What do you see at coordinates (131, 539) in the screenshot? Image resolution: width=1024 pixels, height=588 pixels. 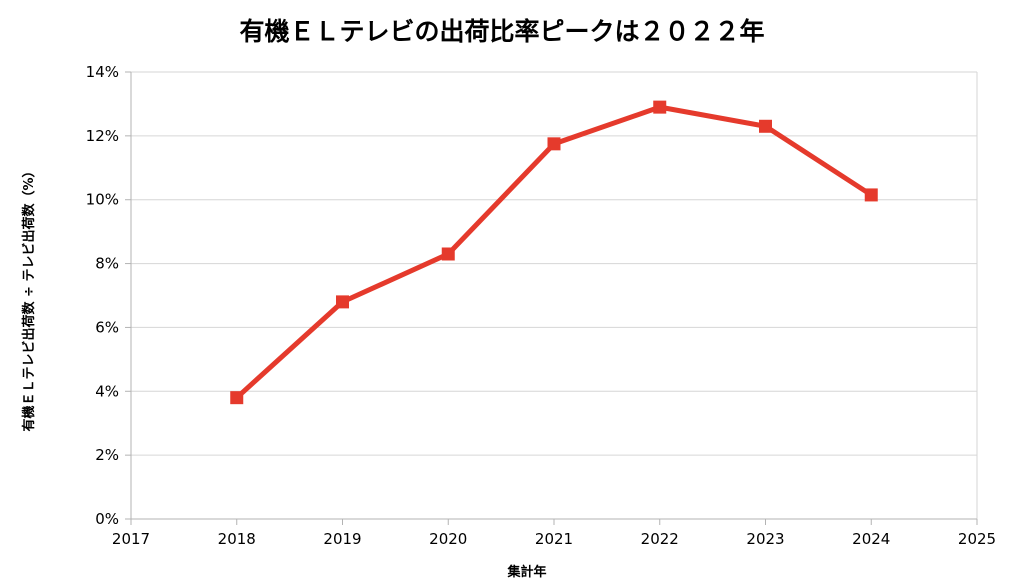 I see `x-tick-label: 2017` at bounding box center [131, 539].